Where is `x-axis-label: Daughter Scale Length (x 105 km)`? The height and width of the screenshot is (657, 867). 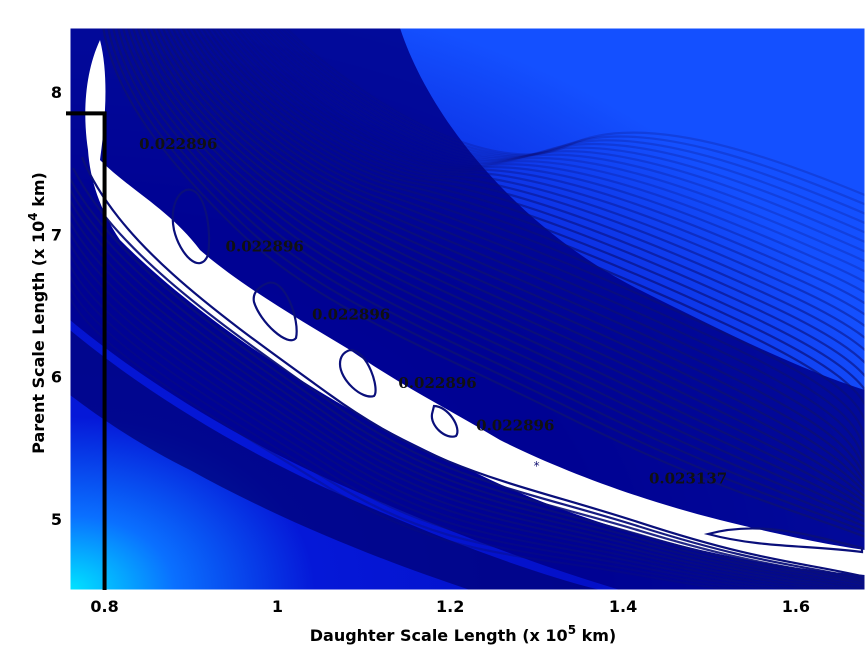 x-axis-label: Daughter Scale Length (x 105 km) is located at coordinates (463, 634).